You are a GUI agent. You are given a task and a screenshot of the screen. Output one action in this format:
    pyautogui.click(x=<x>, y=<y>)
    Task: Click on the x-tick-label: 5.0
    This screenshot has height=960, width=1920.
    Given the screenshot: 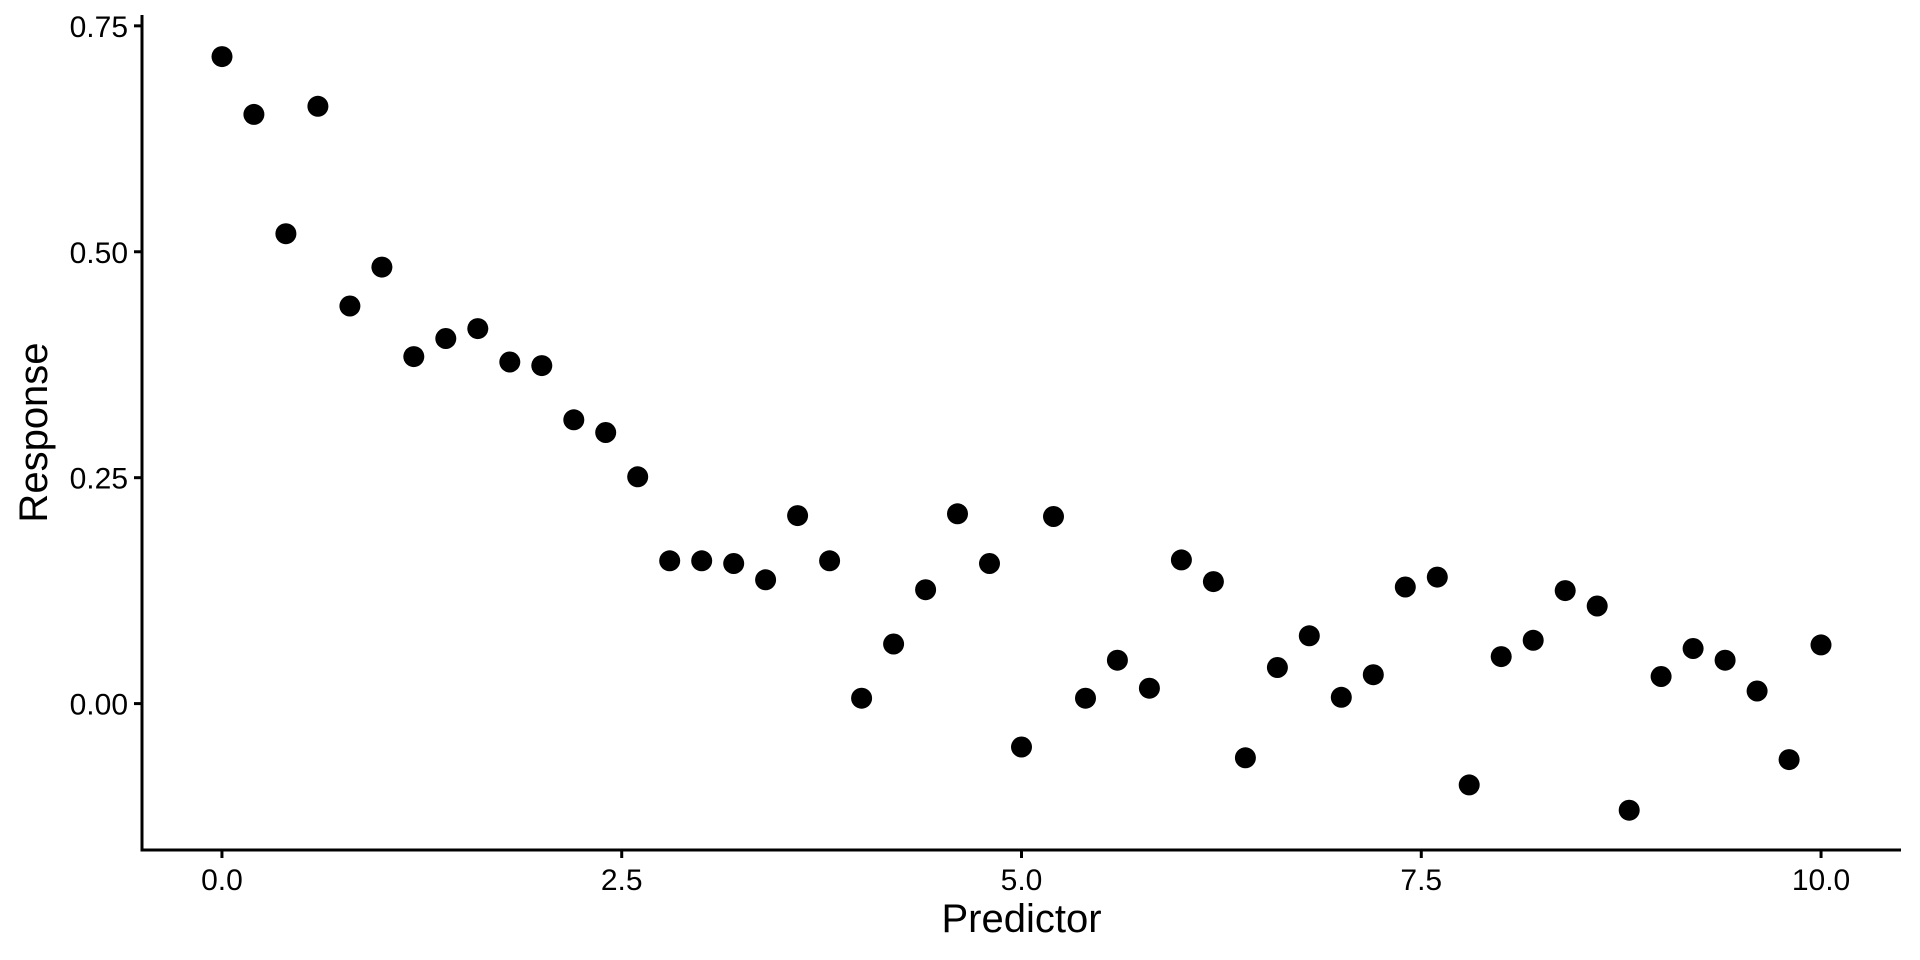 What is the action you would take?
    pyautogui.click(x=1022, y=880)
    